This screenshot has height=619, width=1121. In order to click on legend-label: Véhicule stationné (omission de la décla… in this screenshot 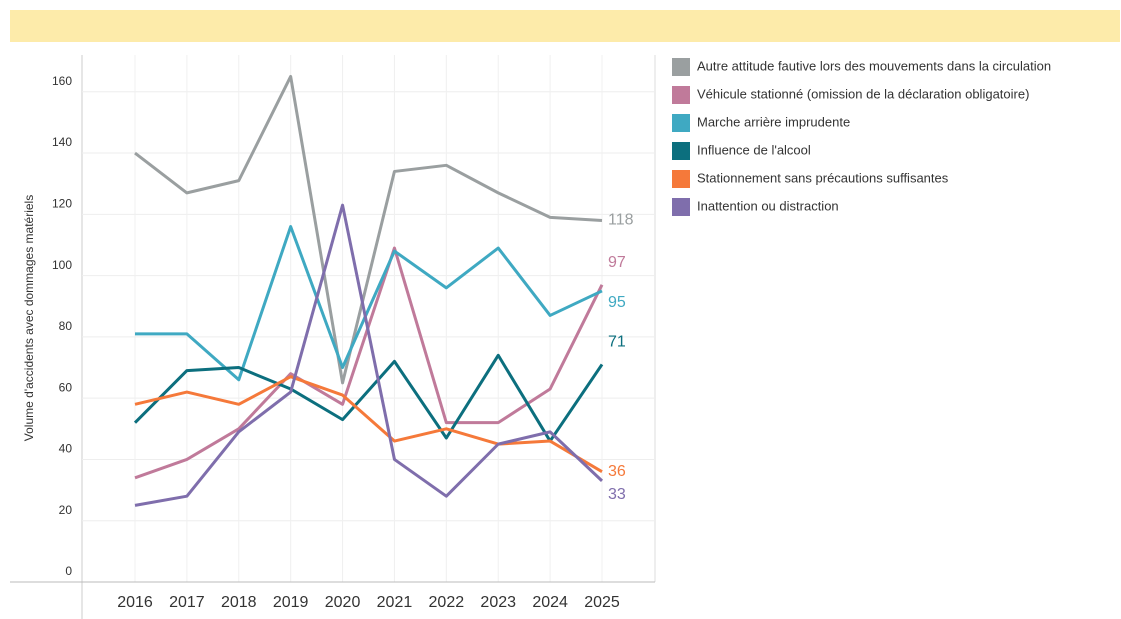, I will do `click(863, 93)`.